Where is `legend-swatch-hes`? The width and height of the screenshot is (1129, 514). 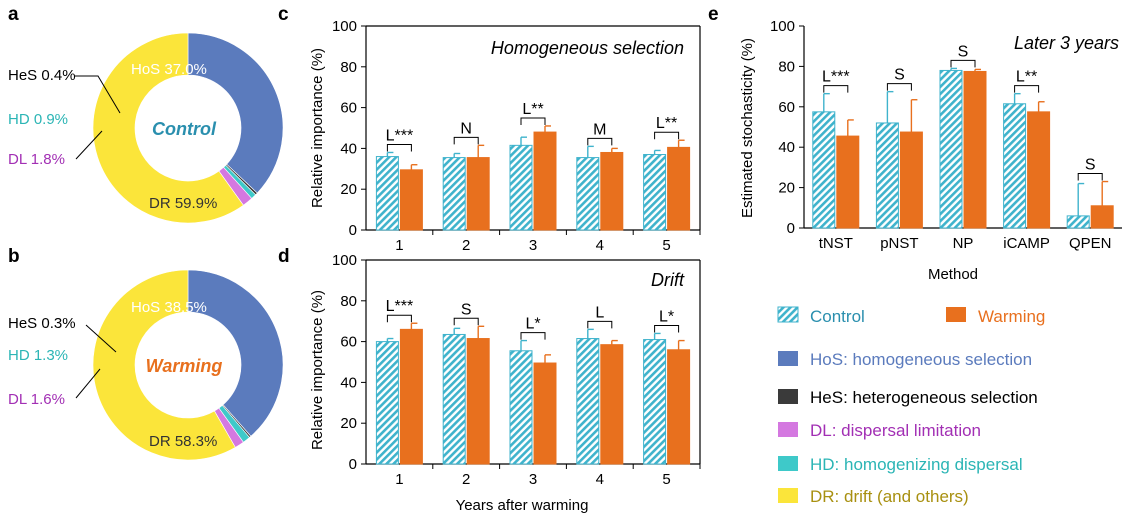 legend-swatch-hes is located at coordinates (788, 396).